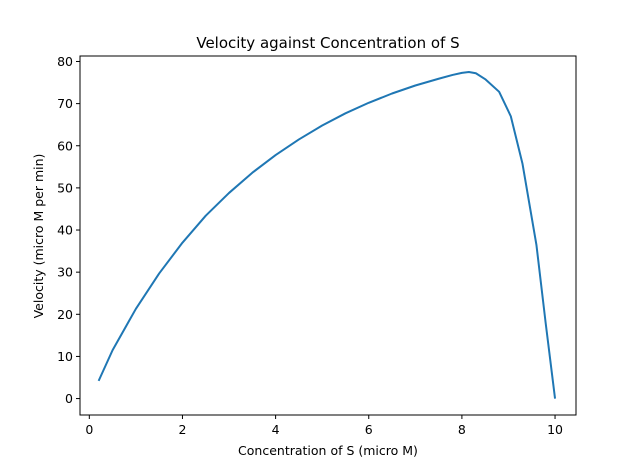  What do you see at coordinates (182, 429) in the screenshot?
I see `x-tick-label: 2` at bounding box center [182, 429].